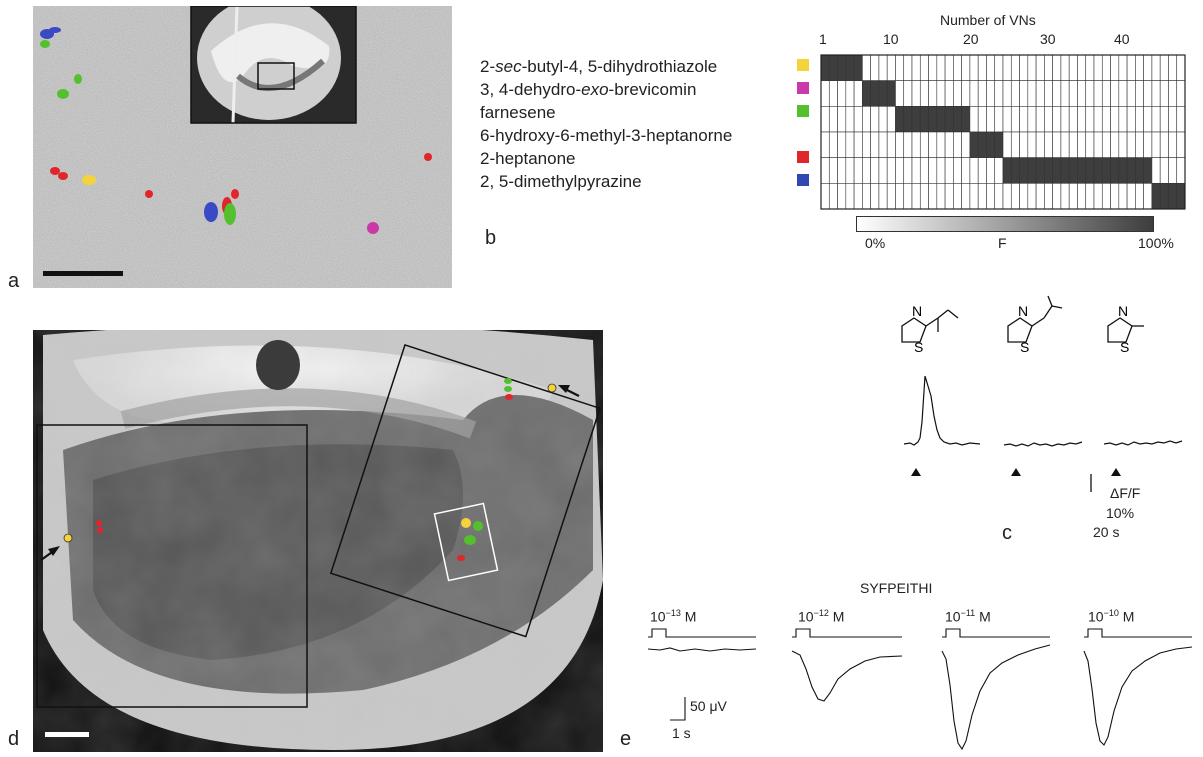 This screenshot has width=1203, height=757. I want to click on colorbar, so click(1005, 224).